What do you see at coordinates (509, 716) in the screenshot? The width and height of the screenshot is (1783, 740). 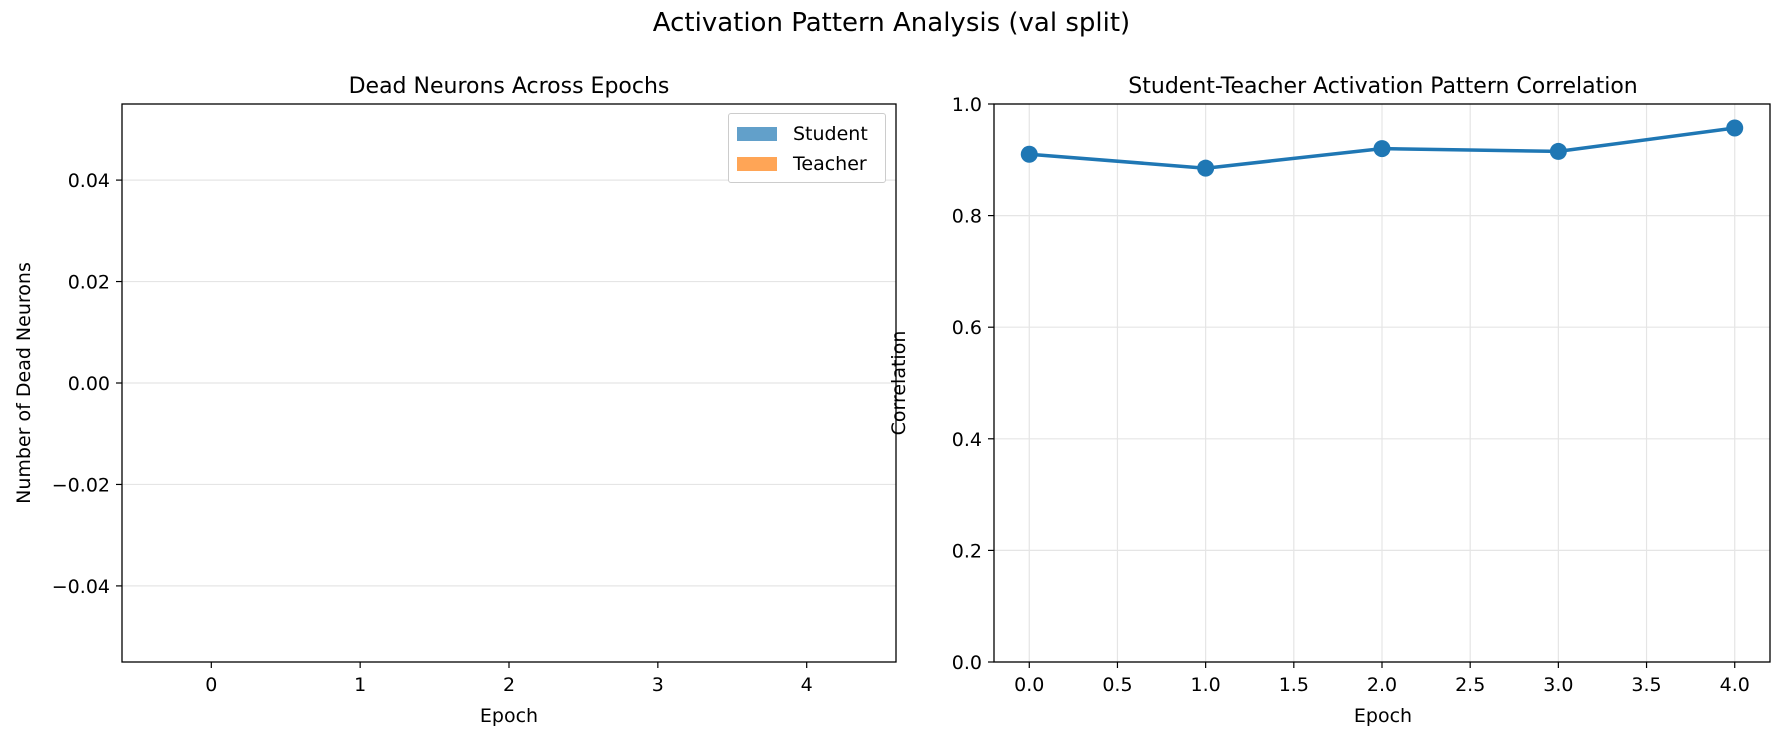 I see `left-x-axis-label: Epoch` at bounding box center [509, 716].